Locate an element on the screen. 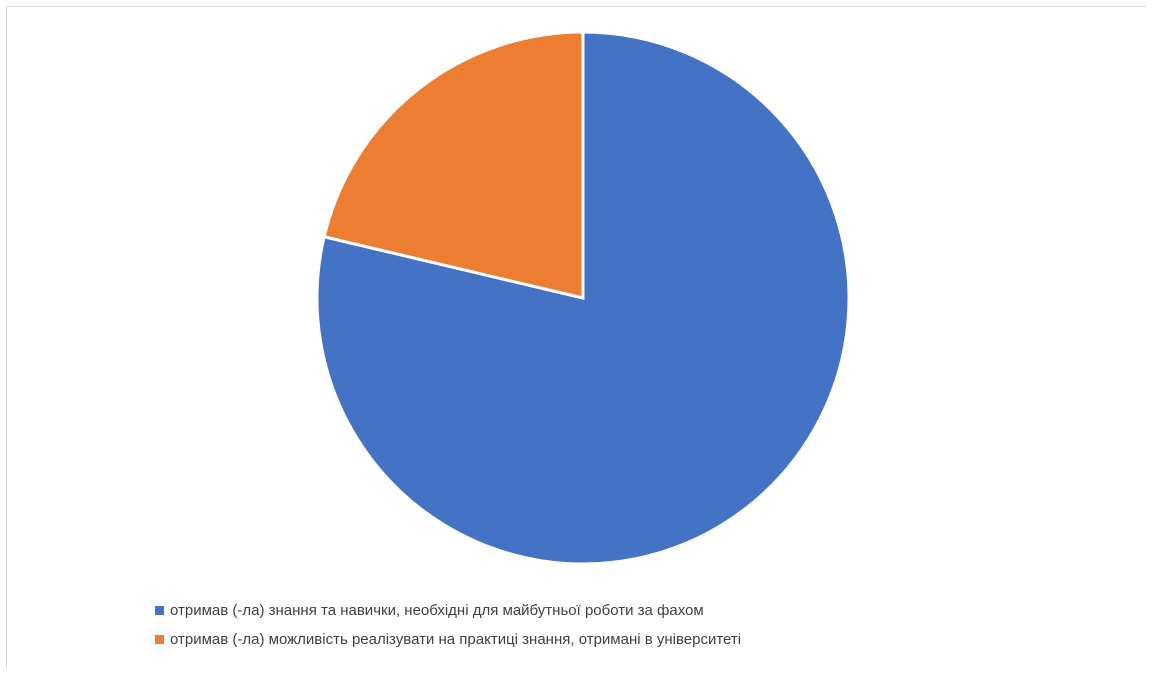 Image resolution: width=1153 pixels, height=674 pixels. legend-swatch-orange is located at coordinates (159, 639).